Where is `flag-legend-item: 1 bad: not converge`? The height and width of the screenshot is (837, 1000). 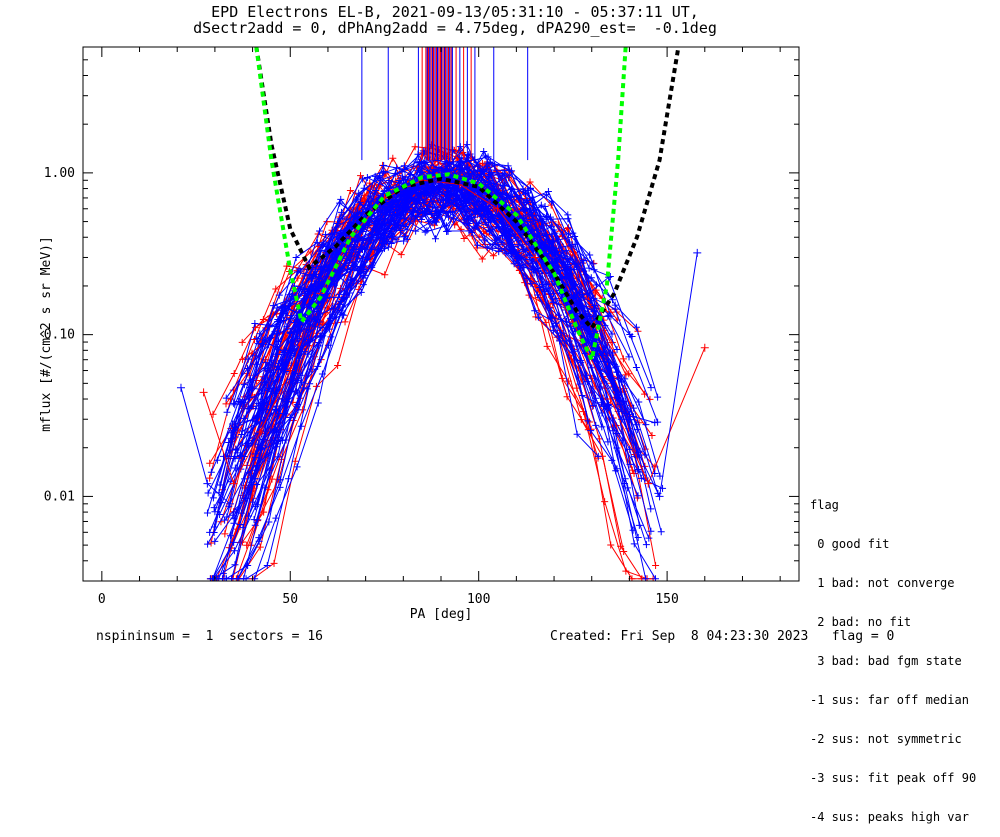
flag-legend-item: 1 bad: not converge is located at coordinates (882, 583).